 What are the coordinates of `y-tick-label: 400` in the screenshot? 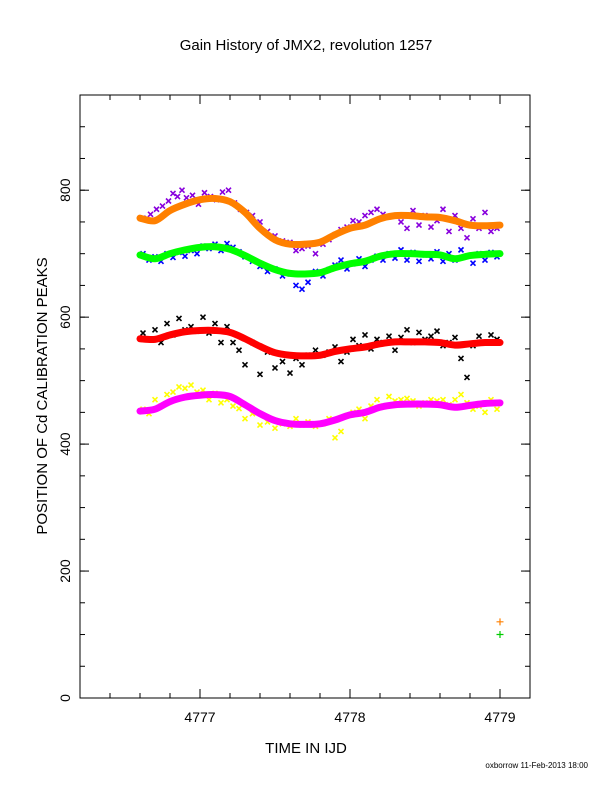 It's located at (65, 444).